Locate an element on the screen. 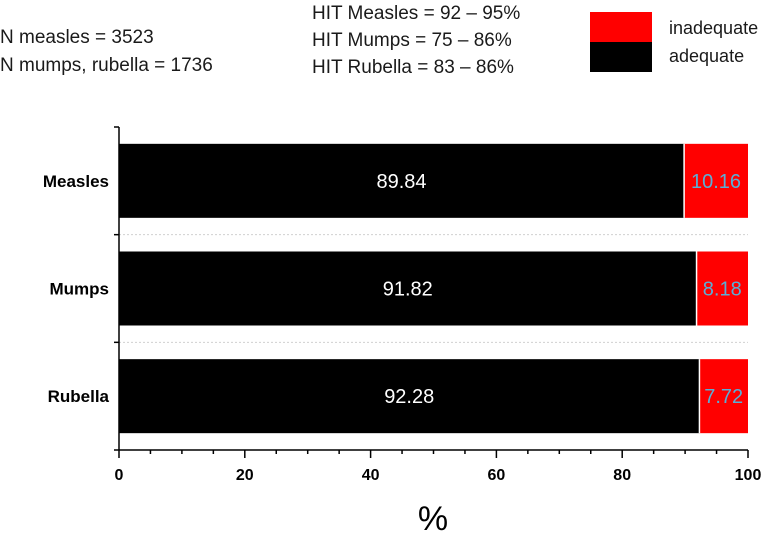 Image resolution: width=778 pixels, height=536 pixels. category-label-rubella: Rubella is located at coordinates (79, 396).